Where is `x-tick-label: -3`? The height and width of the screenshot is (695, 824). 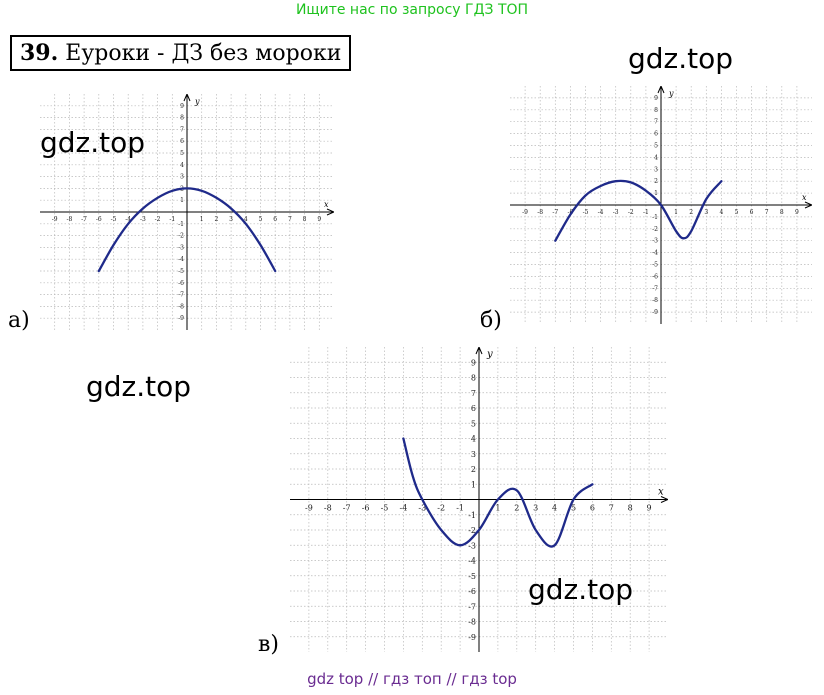 x-tick-label: -3 is located at coordinates (422, 508).